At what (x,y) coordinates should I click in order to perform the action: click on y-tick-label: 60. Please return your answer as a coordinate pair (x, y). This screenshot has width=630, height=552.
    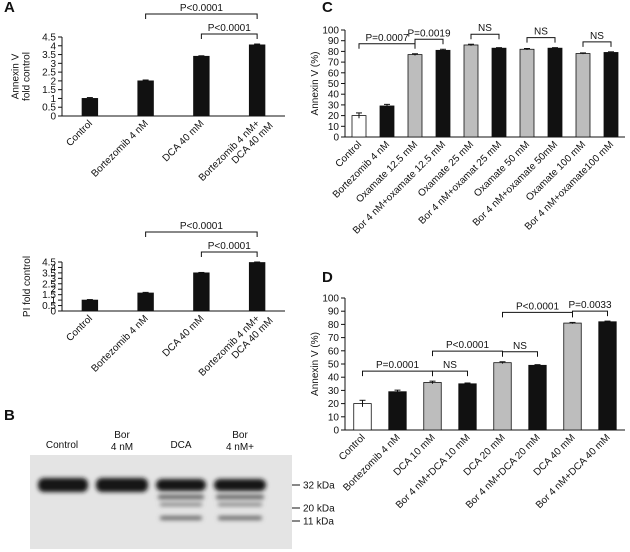
    Looking at the image, I should click on (334, 73).